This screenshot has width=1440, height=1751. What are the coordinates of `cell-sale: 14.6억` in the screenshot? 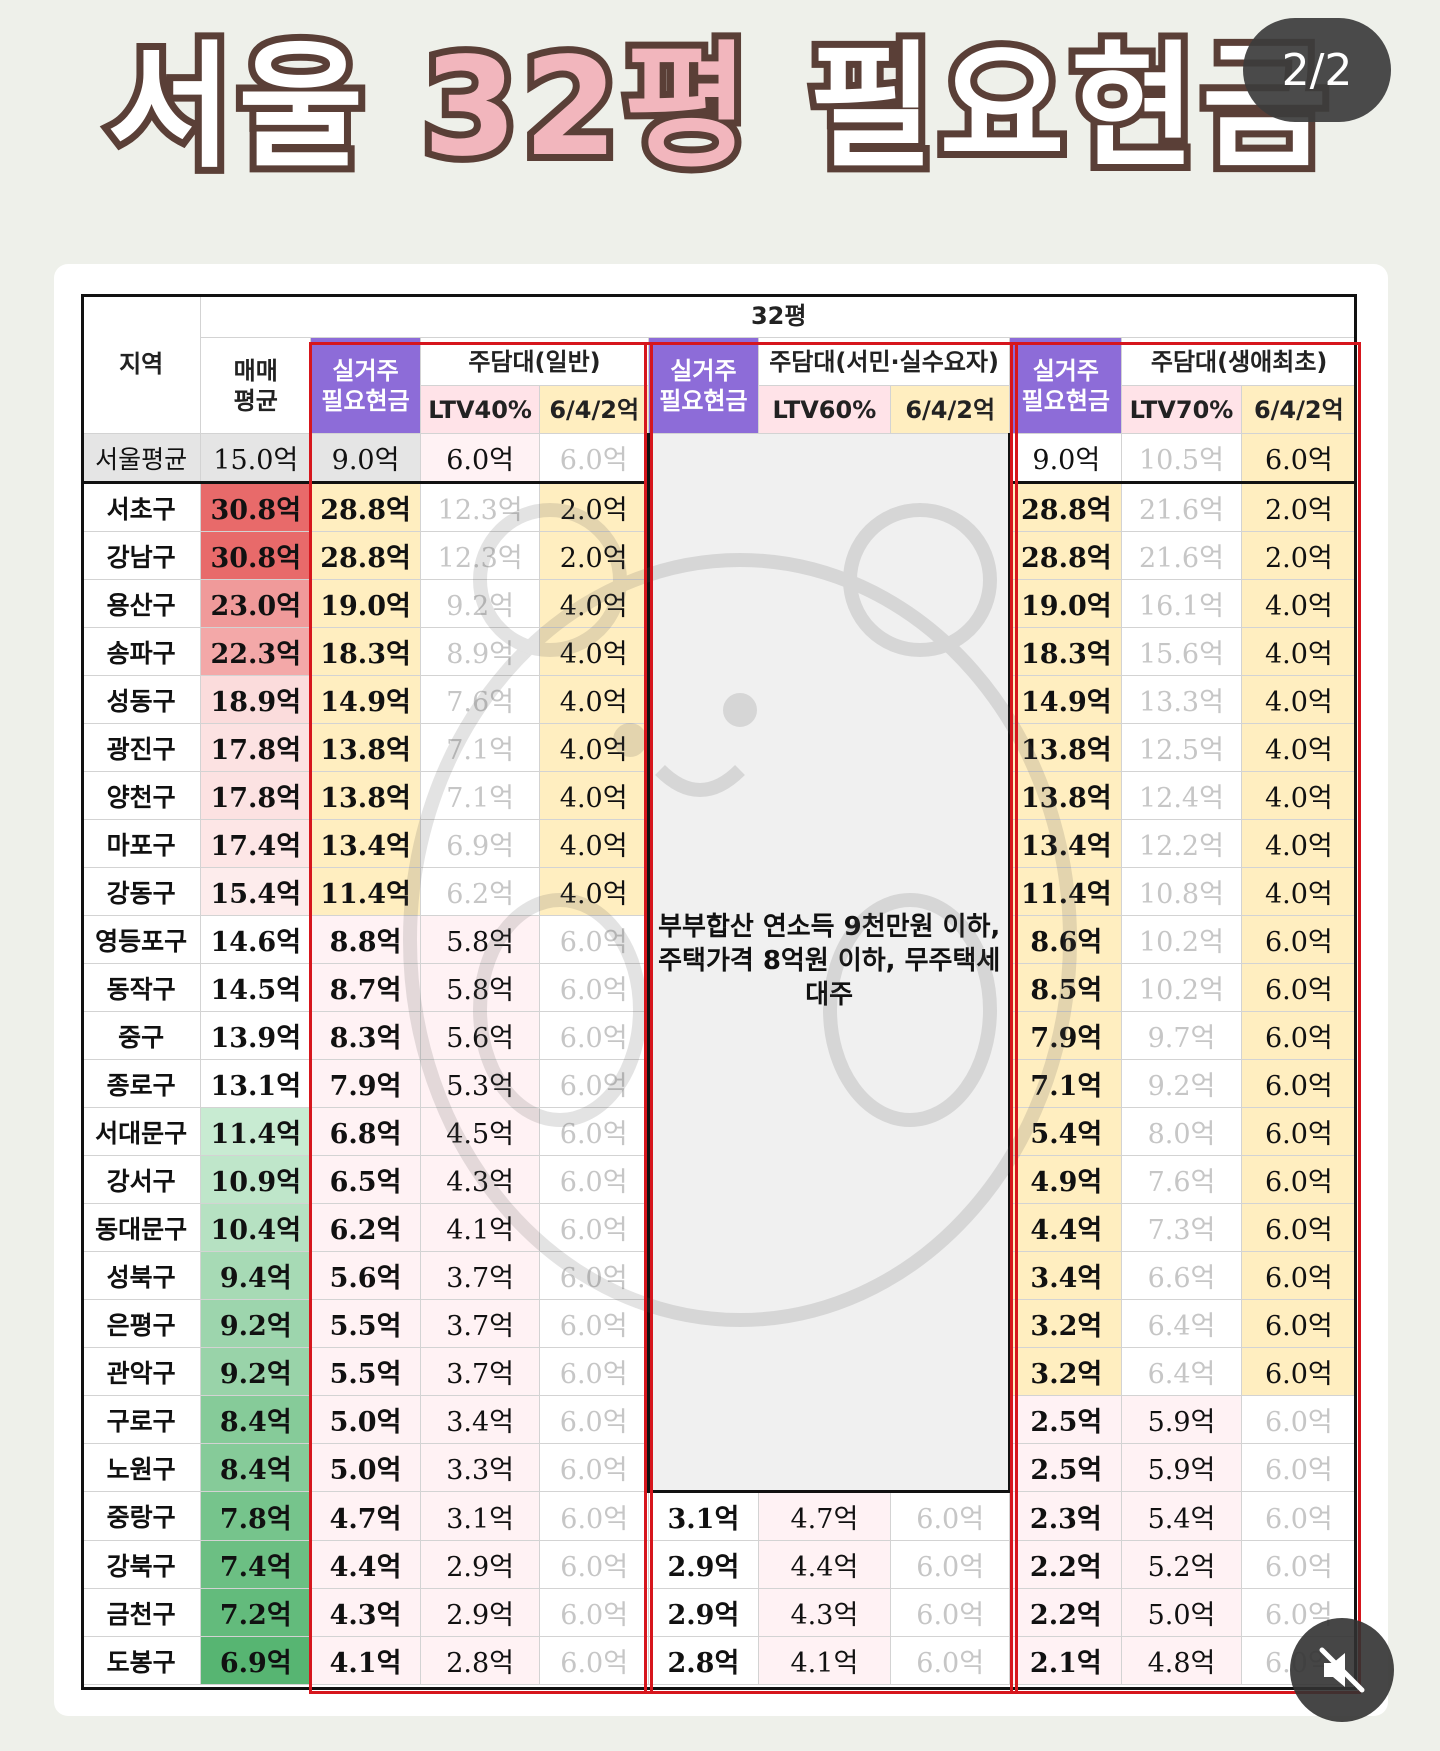 It's located at (256, 939).